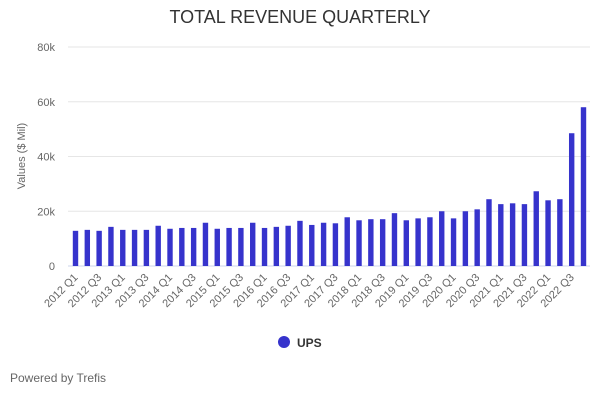 This screenshot has width=600, height=400. Describe the element at coordinates (52, 267) in the screenshot. I see `y-tick-label: 0` at that location.